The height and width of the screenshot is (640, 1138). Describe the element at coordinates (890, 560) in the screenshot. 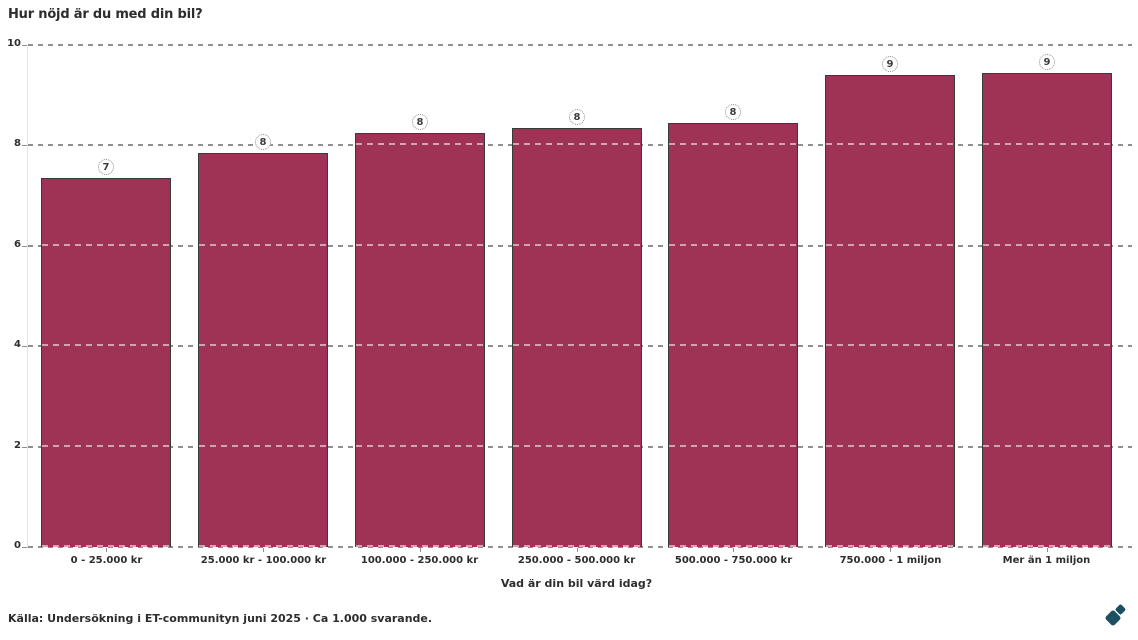

I see `x-tick-label: 750.000 - 1 miljon` at that location.